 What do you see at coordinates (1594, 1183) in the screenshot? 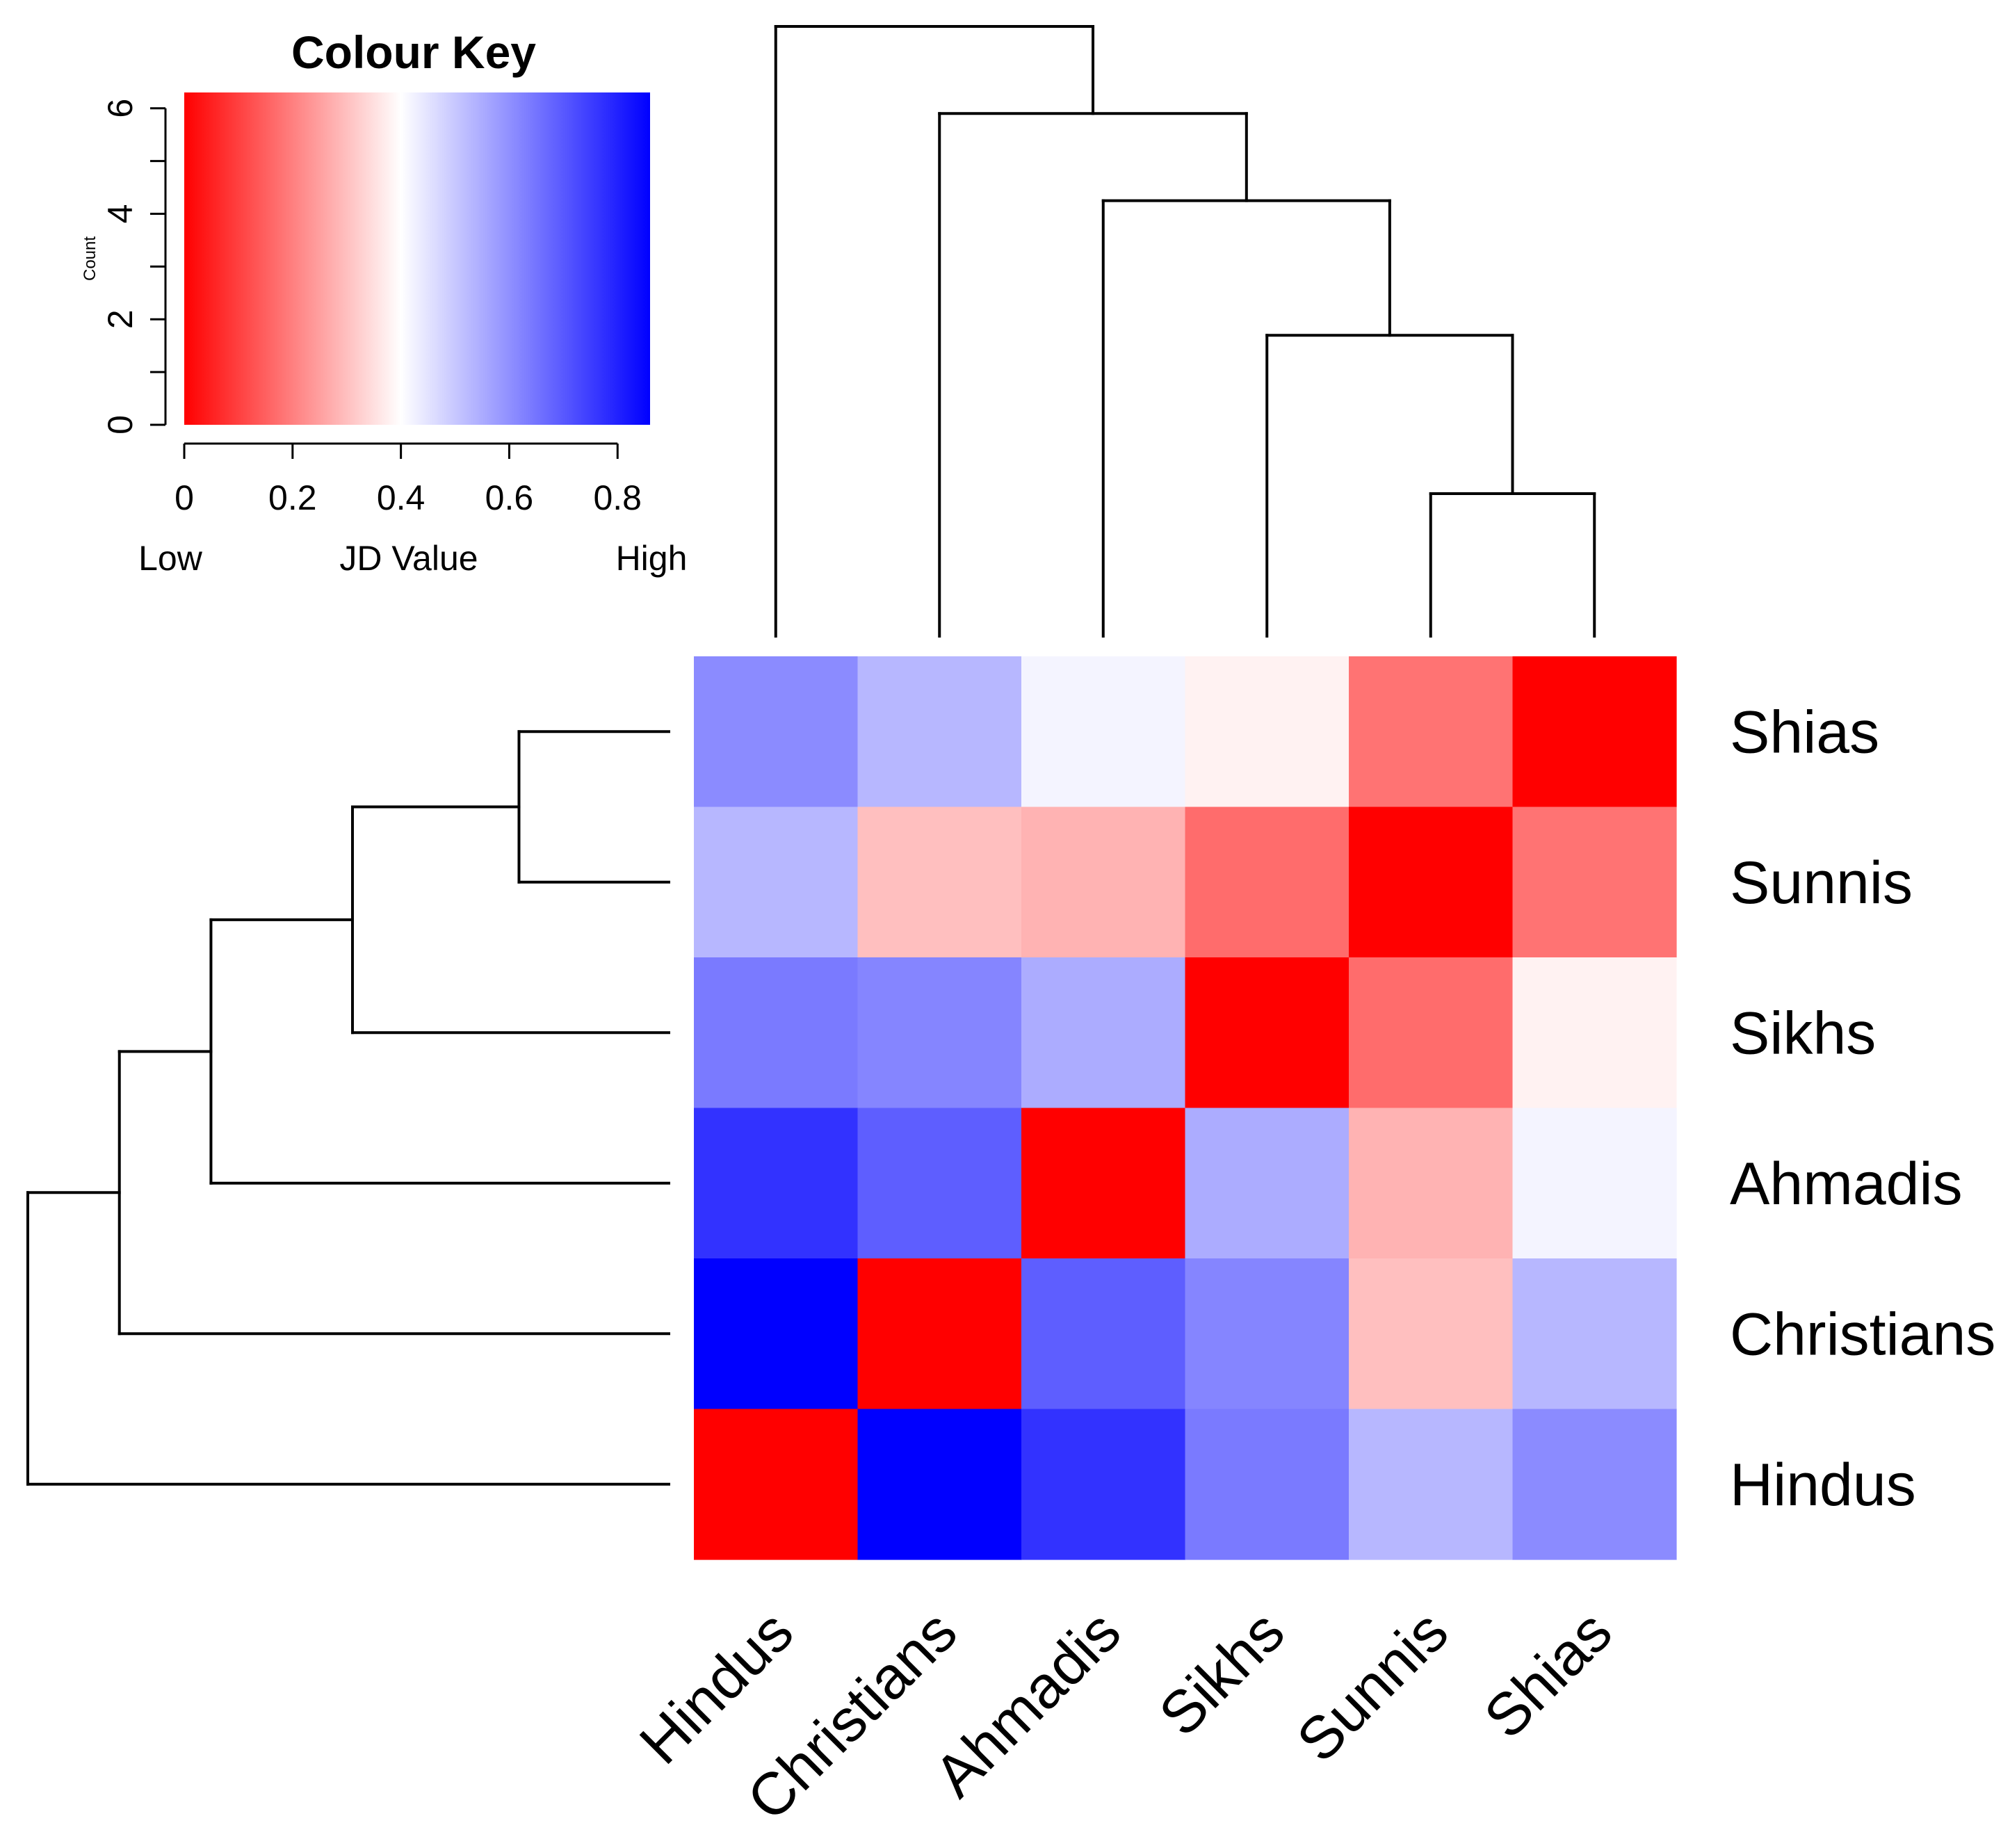
I see `heatmap-cell-ahmadis-shias` at bounding box center [1594, 1183].